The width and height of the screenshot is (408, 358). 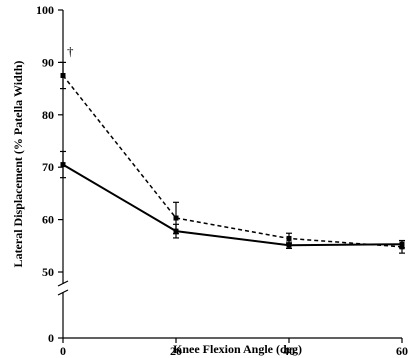 I want to click on y-axis-break-marker, so click(x=63, y=288).